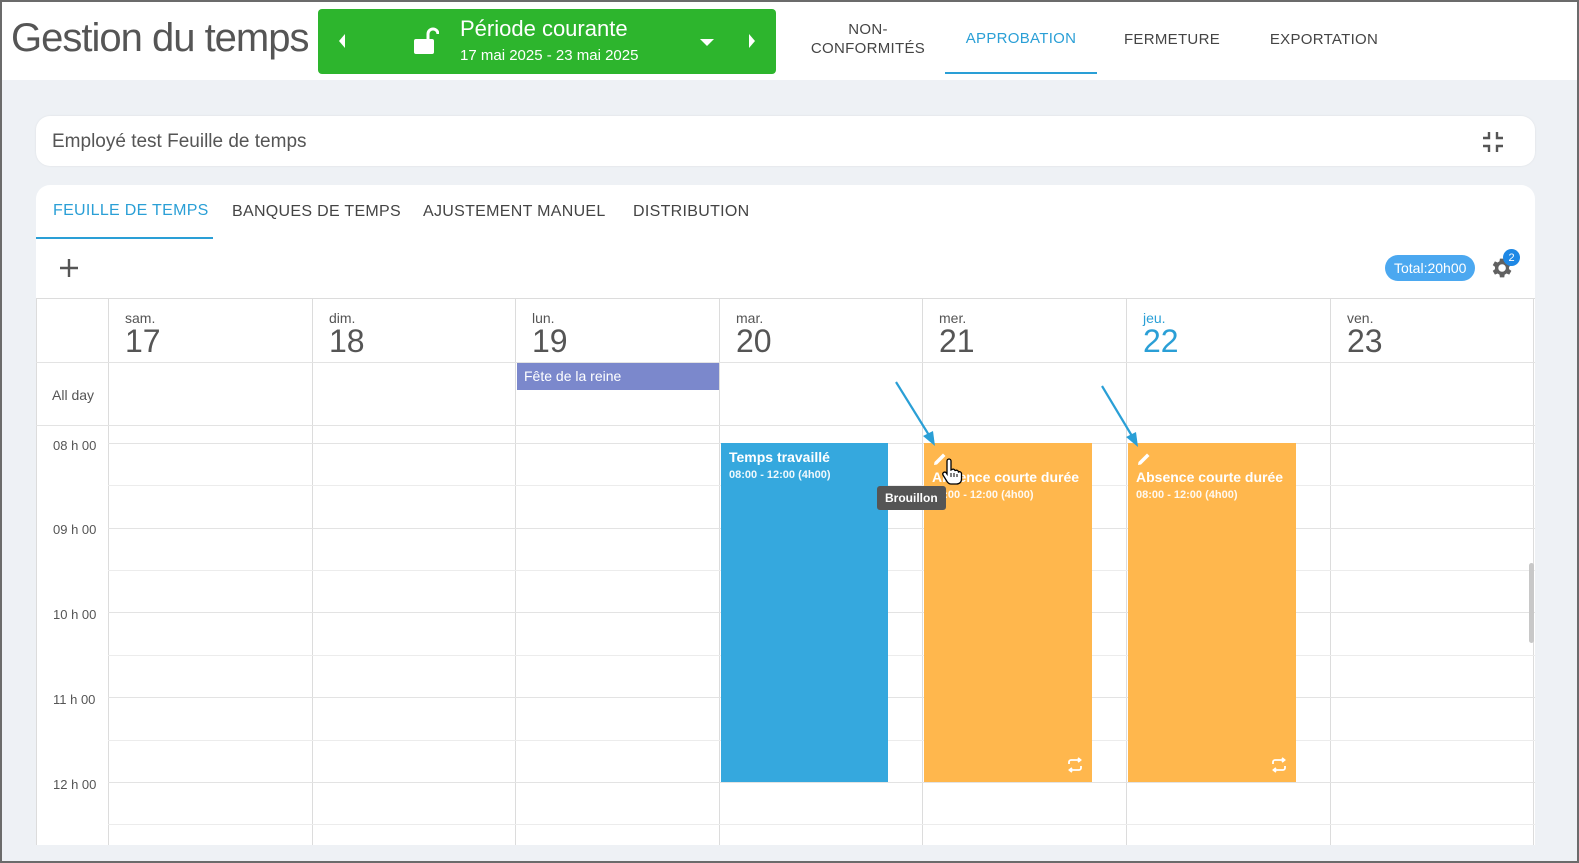 The height and width of the screenshot is (863, 1579). I want to click on tab-label: BANQUES DE TEMPS, so click(316, 211).